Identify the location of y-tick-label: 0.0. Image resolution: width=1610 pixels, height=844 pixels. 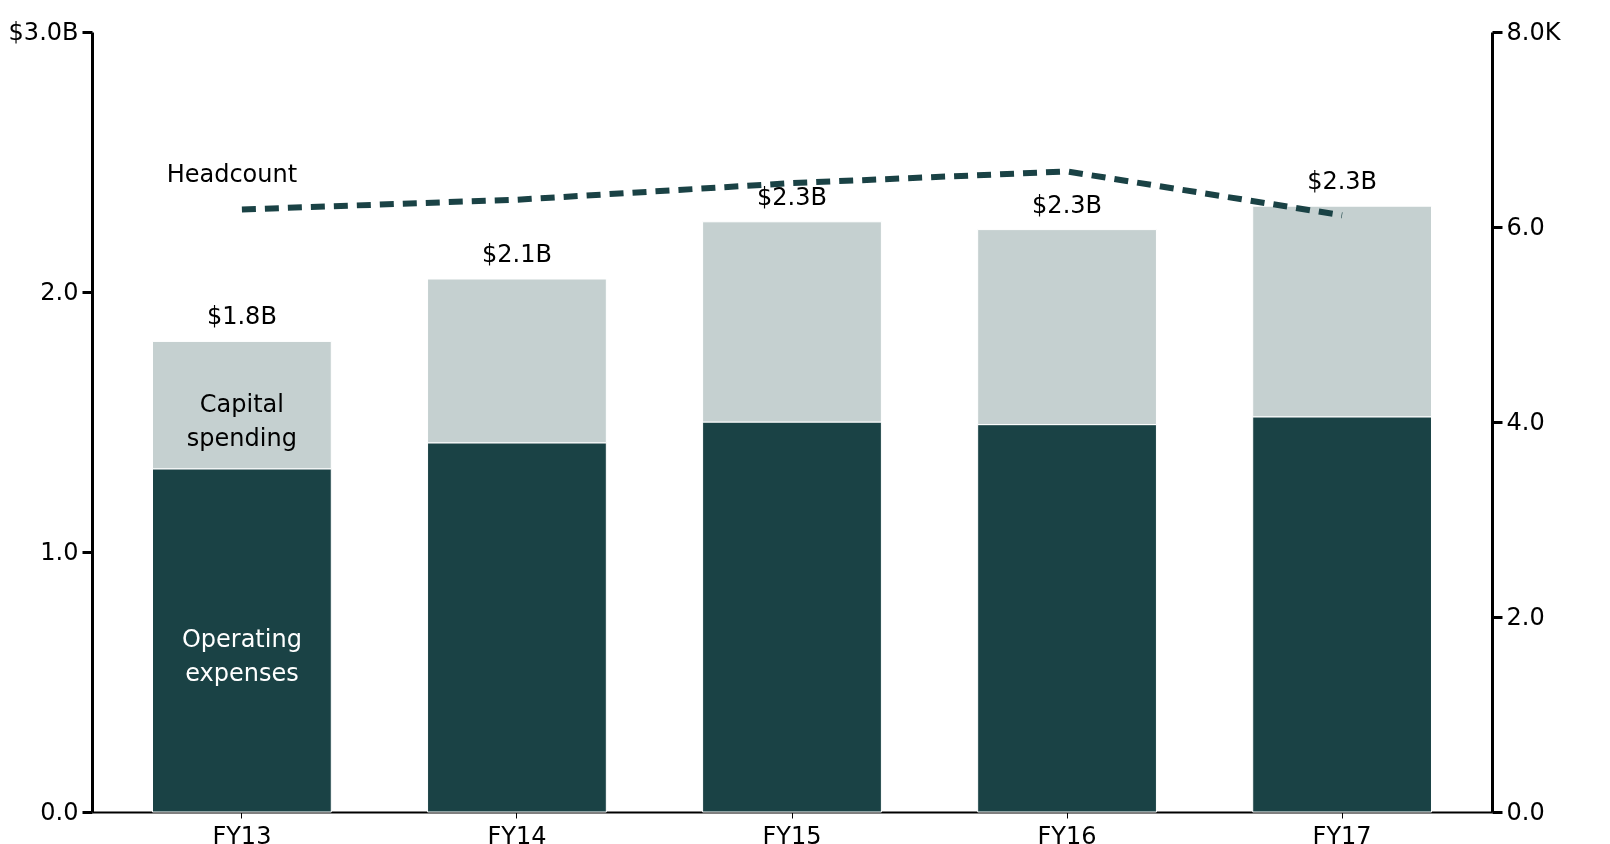
(59, 811).